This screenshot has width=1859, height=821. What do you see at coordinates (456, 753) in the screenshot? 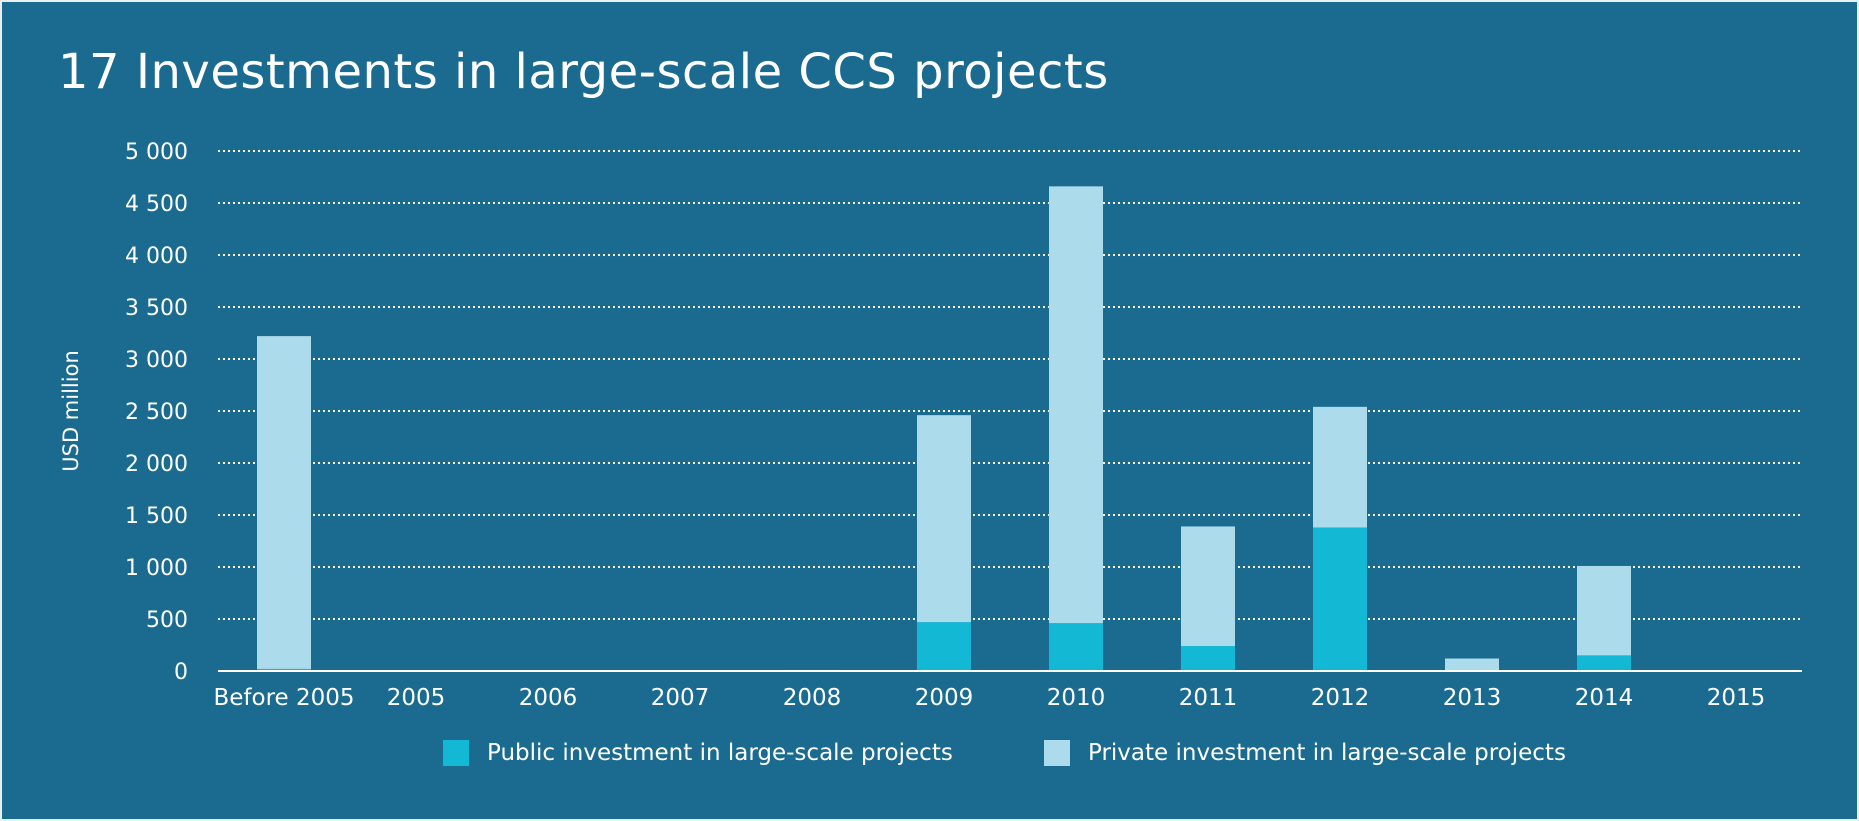
I see `legend-swatch-public` at bounding box center [456, 753].